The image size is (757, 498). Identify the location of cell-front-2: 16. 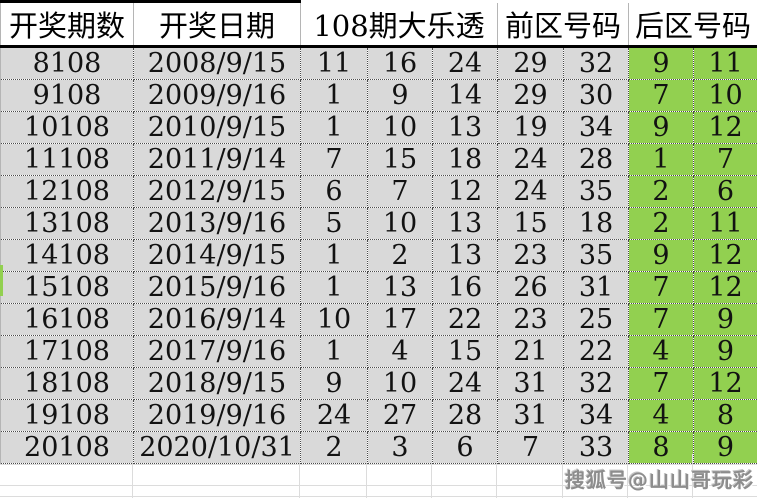
(400, 63).